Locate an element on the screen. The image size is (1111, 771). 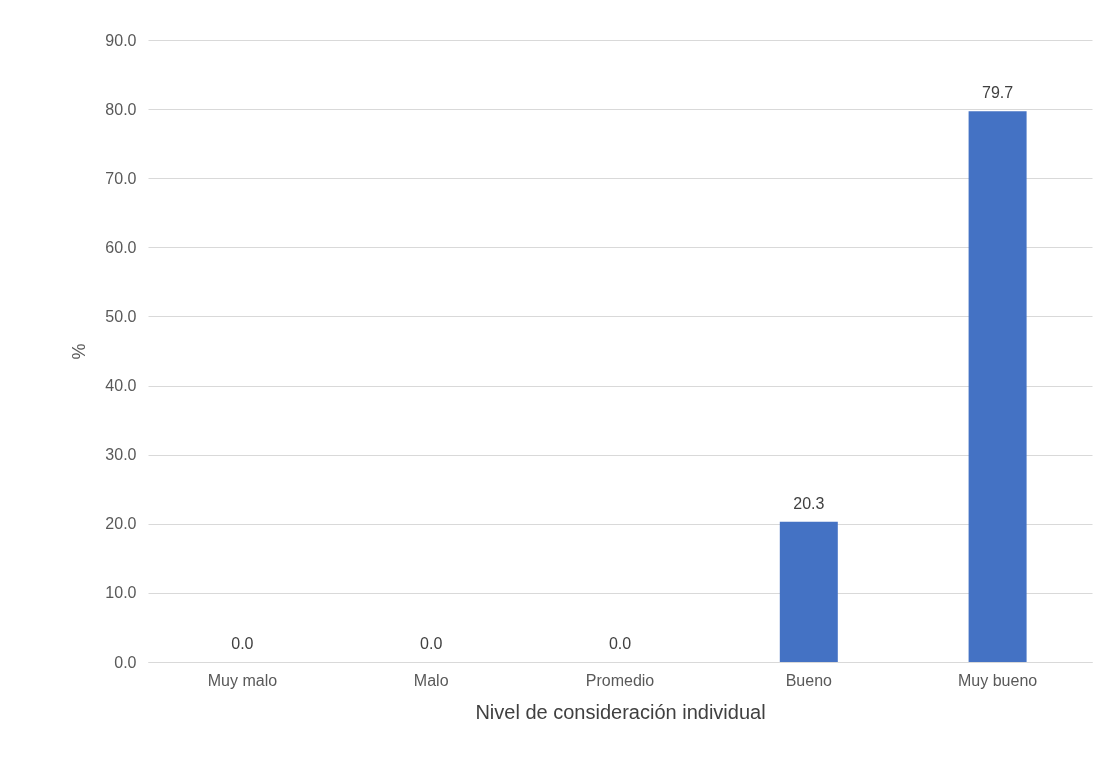
y-tick-label: 40.0 is located at coordinates (121, 386).